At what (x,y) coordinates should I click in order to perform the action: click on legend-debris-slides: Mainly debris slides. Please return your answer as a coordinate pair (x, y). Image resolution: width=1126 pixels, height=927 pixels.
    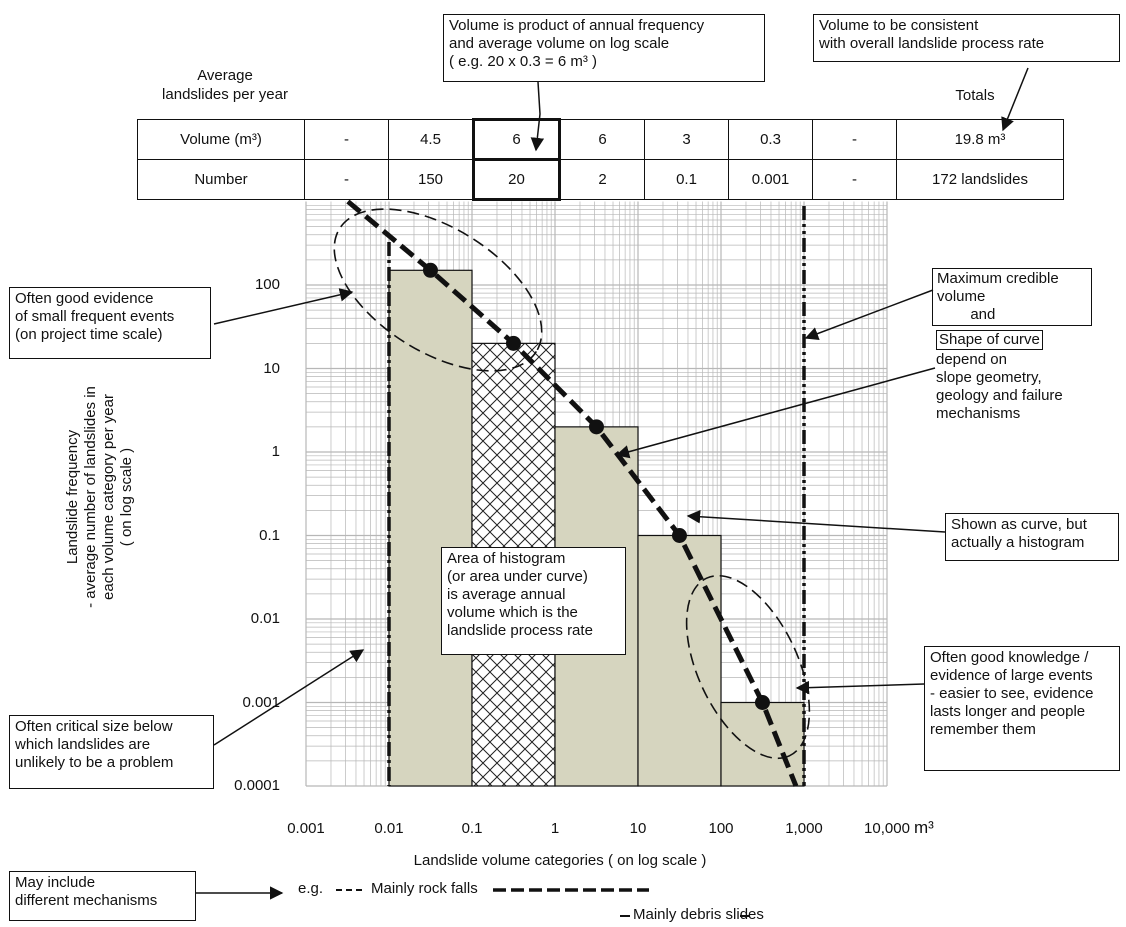
    Looking at the image, I should click on (698, 914).